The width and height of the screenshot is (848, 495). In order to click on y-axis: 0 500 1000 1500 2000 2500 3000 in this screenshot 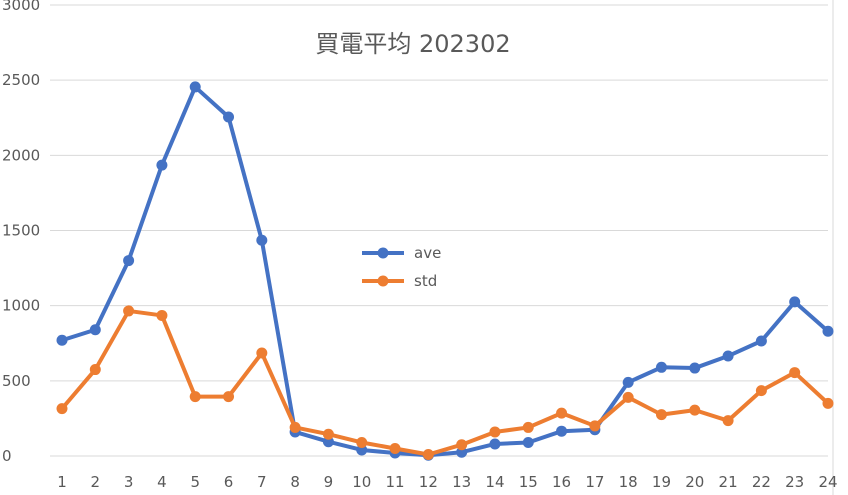, I will do `click(21, 232)`.